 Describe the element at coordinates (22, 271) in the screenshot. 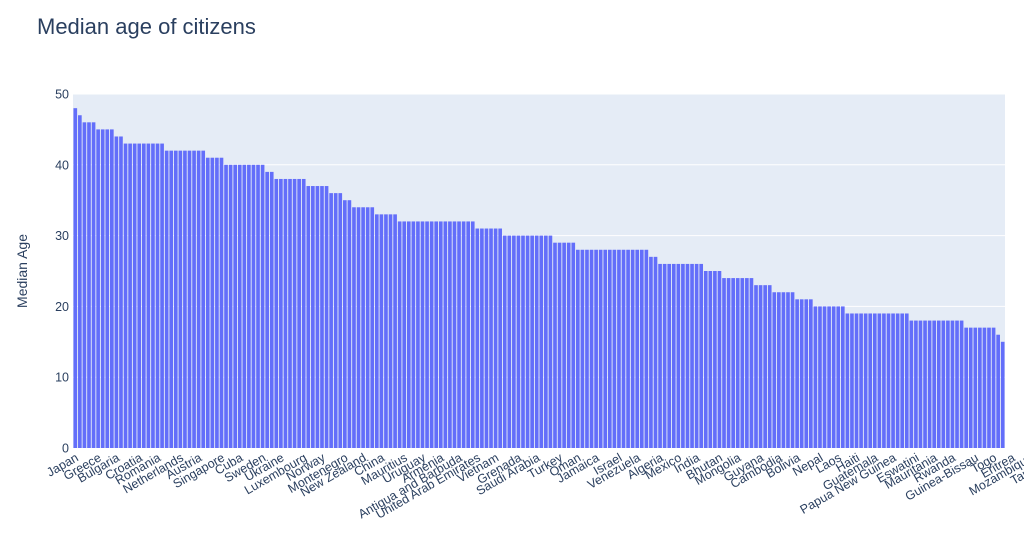

I see `y-axis-title: Median Age` at that location.